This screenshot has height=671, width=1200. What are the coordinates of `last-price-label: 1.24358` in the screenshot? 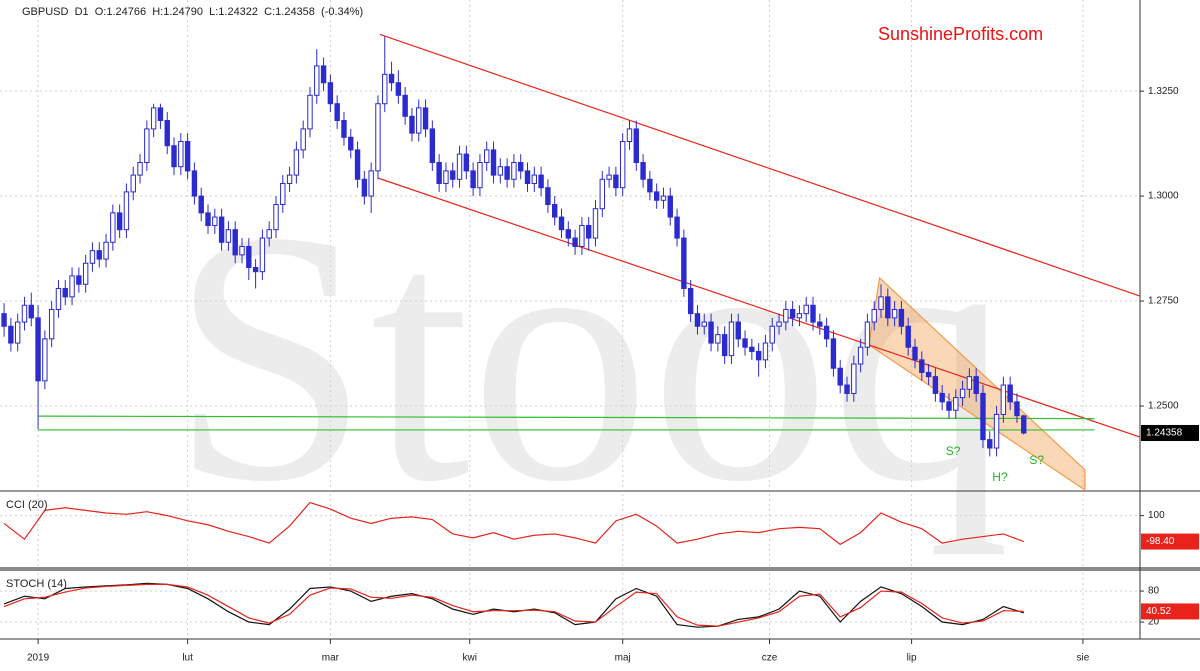 It's located at (1164, 433).